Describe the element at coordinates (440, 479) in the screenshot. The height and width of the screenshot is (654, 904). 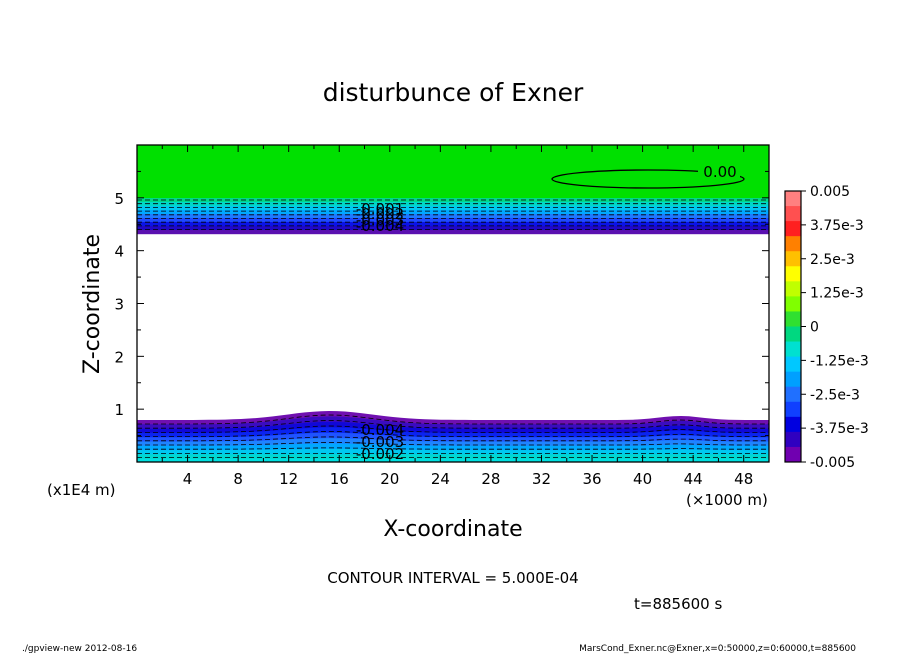
I see `x-tick-label-24: 24` at that location.